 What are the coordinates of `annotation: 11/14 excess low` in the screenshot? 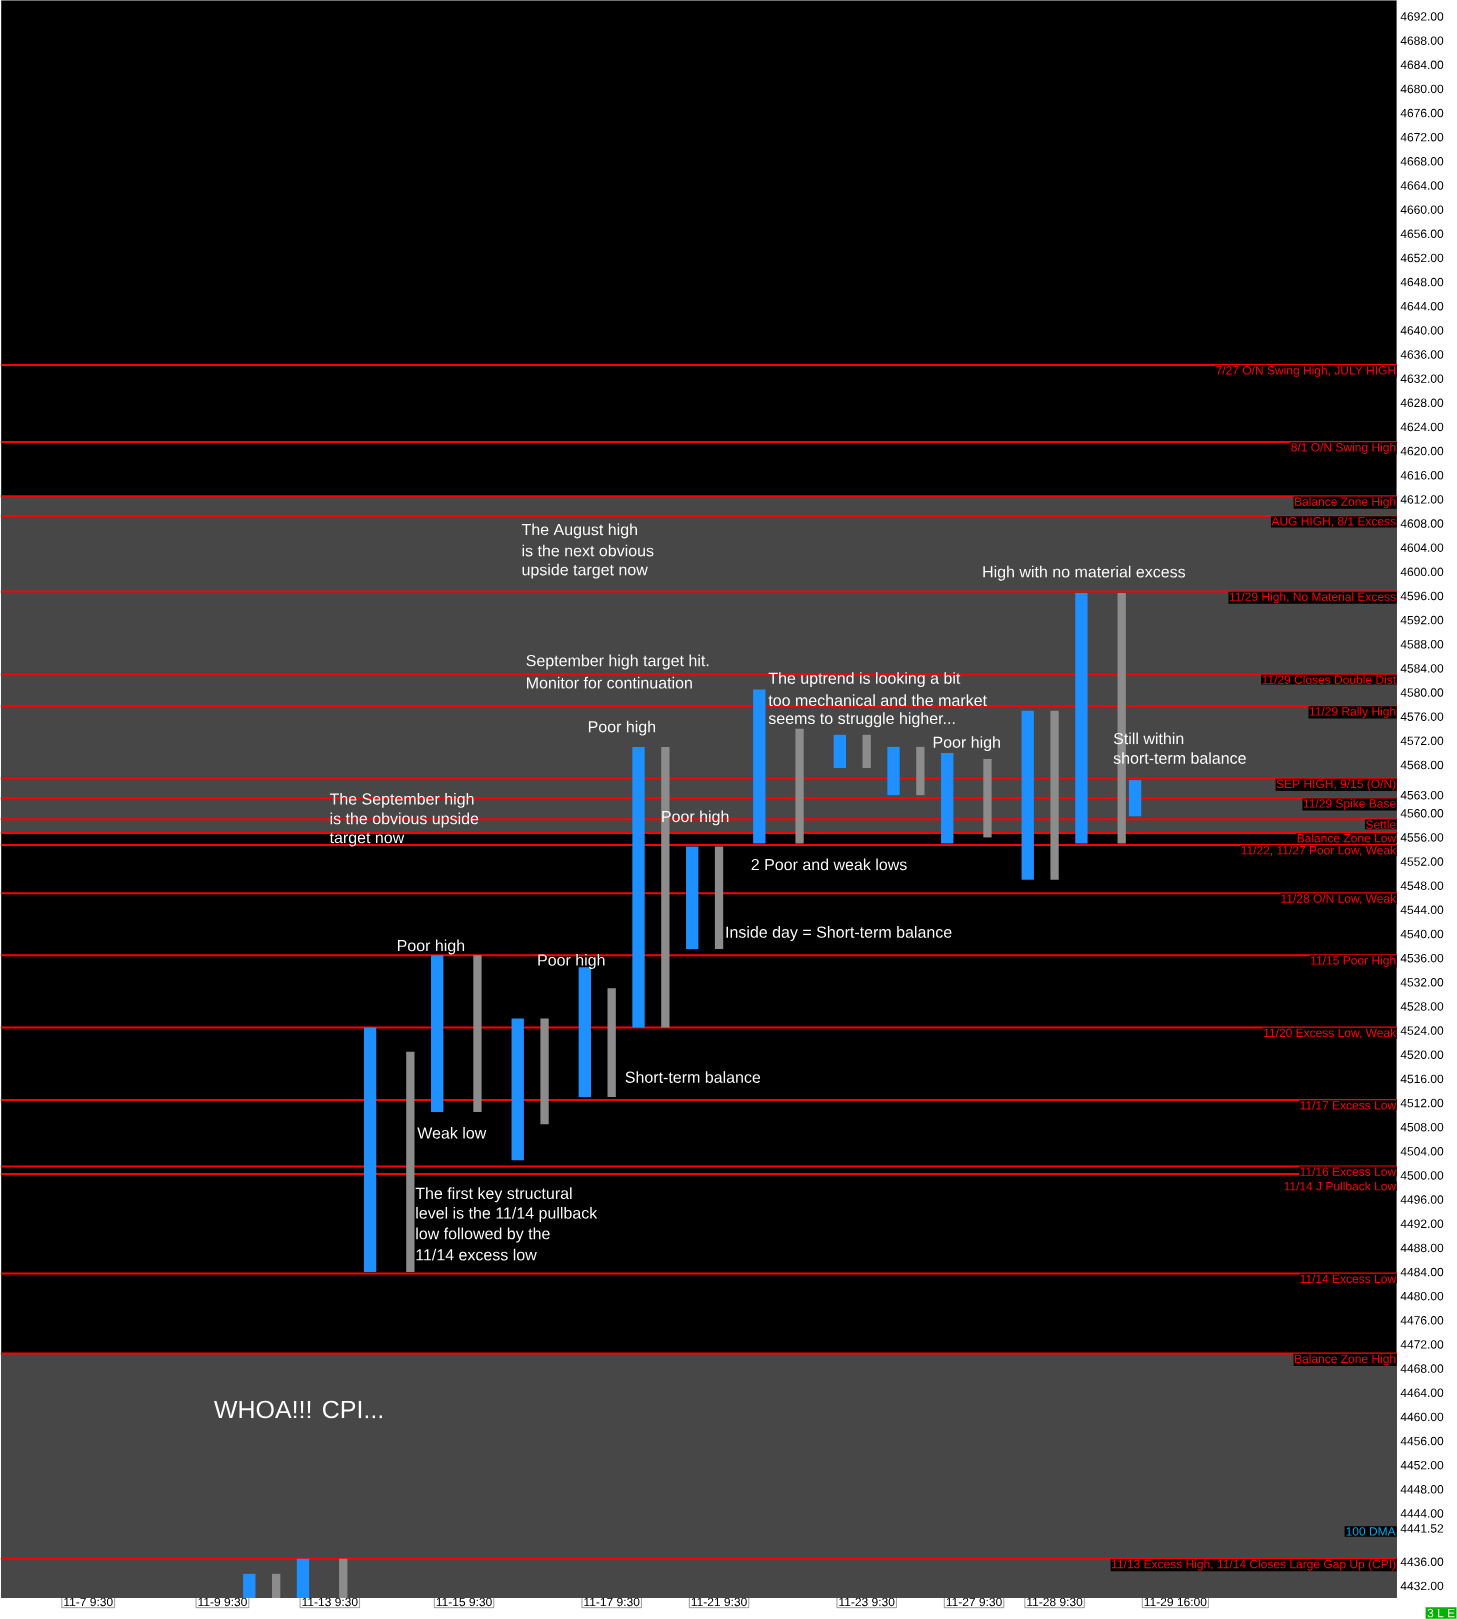 It's located at (476, 1254).